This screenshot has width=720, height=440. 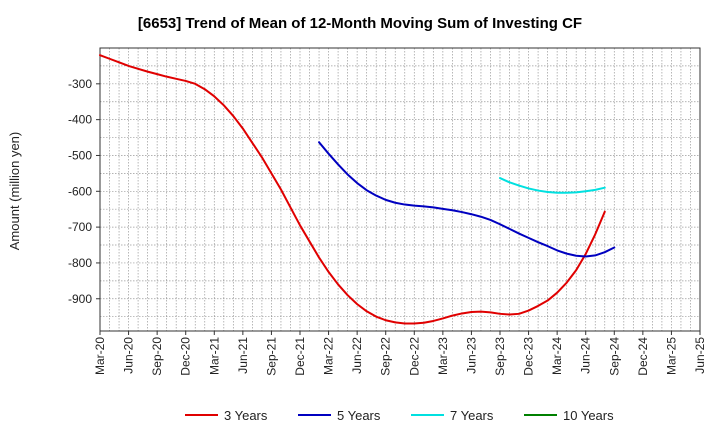 I want to click on series-line-5-years, so click(x=467, y=199).